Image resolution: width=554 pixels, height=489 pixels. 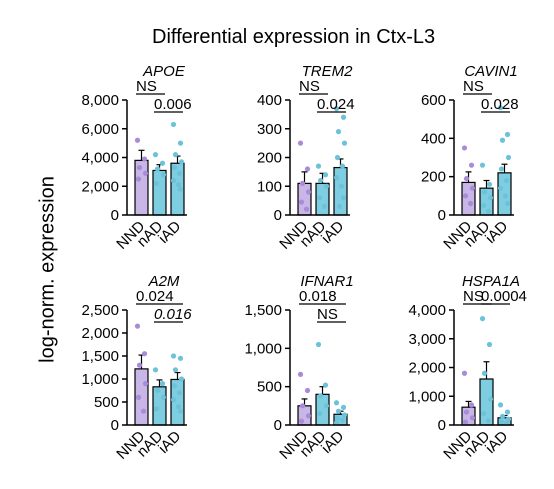 What do you see at coordinates (263, 310) in the screenshot?
I see `y-tick-label: 1,500` at bounding box center [263, 310].